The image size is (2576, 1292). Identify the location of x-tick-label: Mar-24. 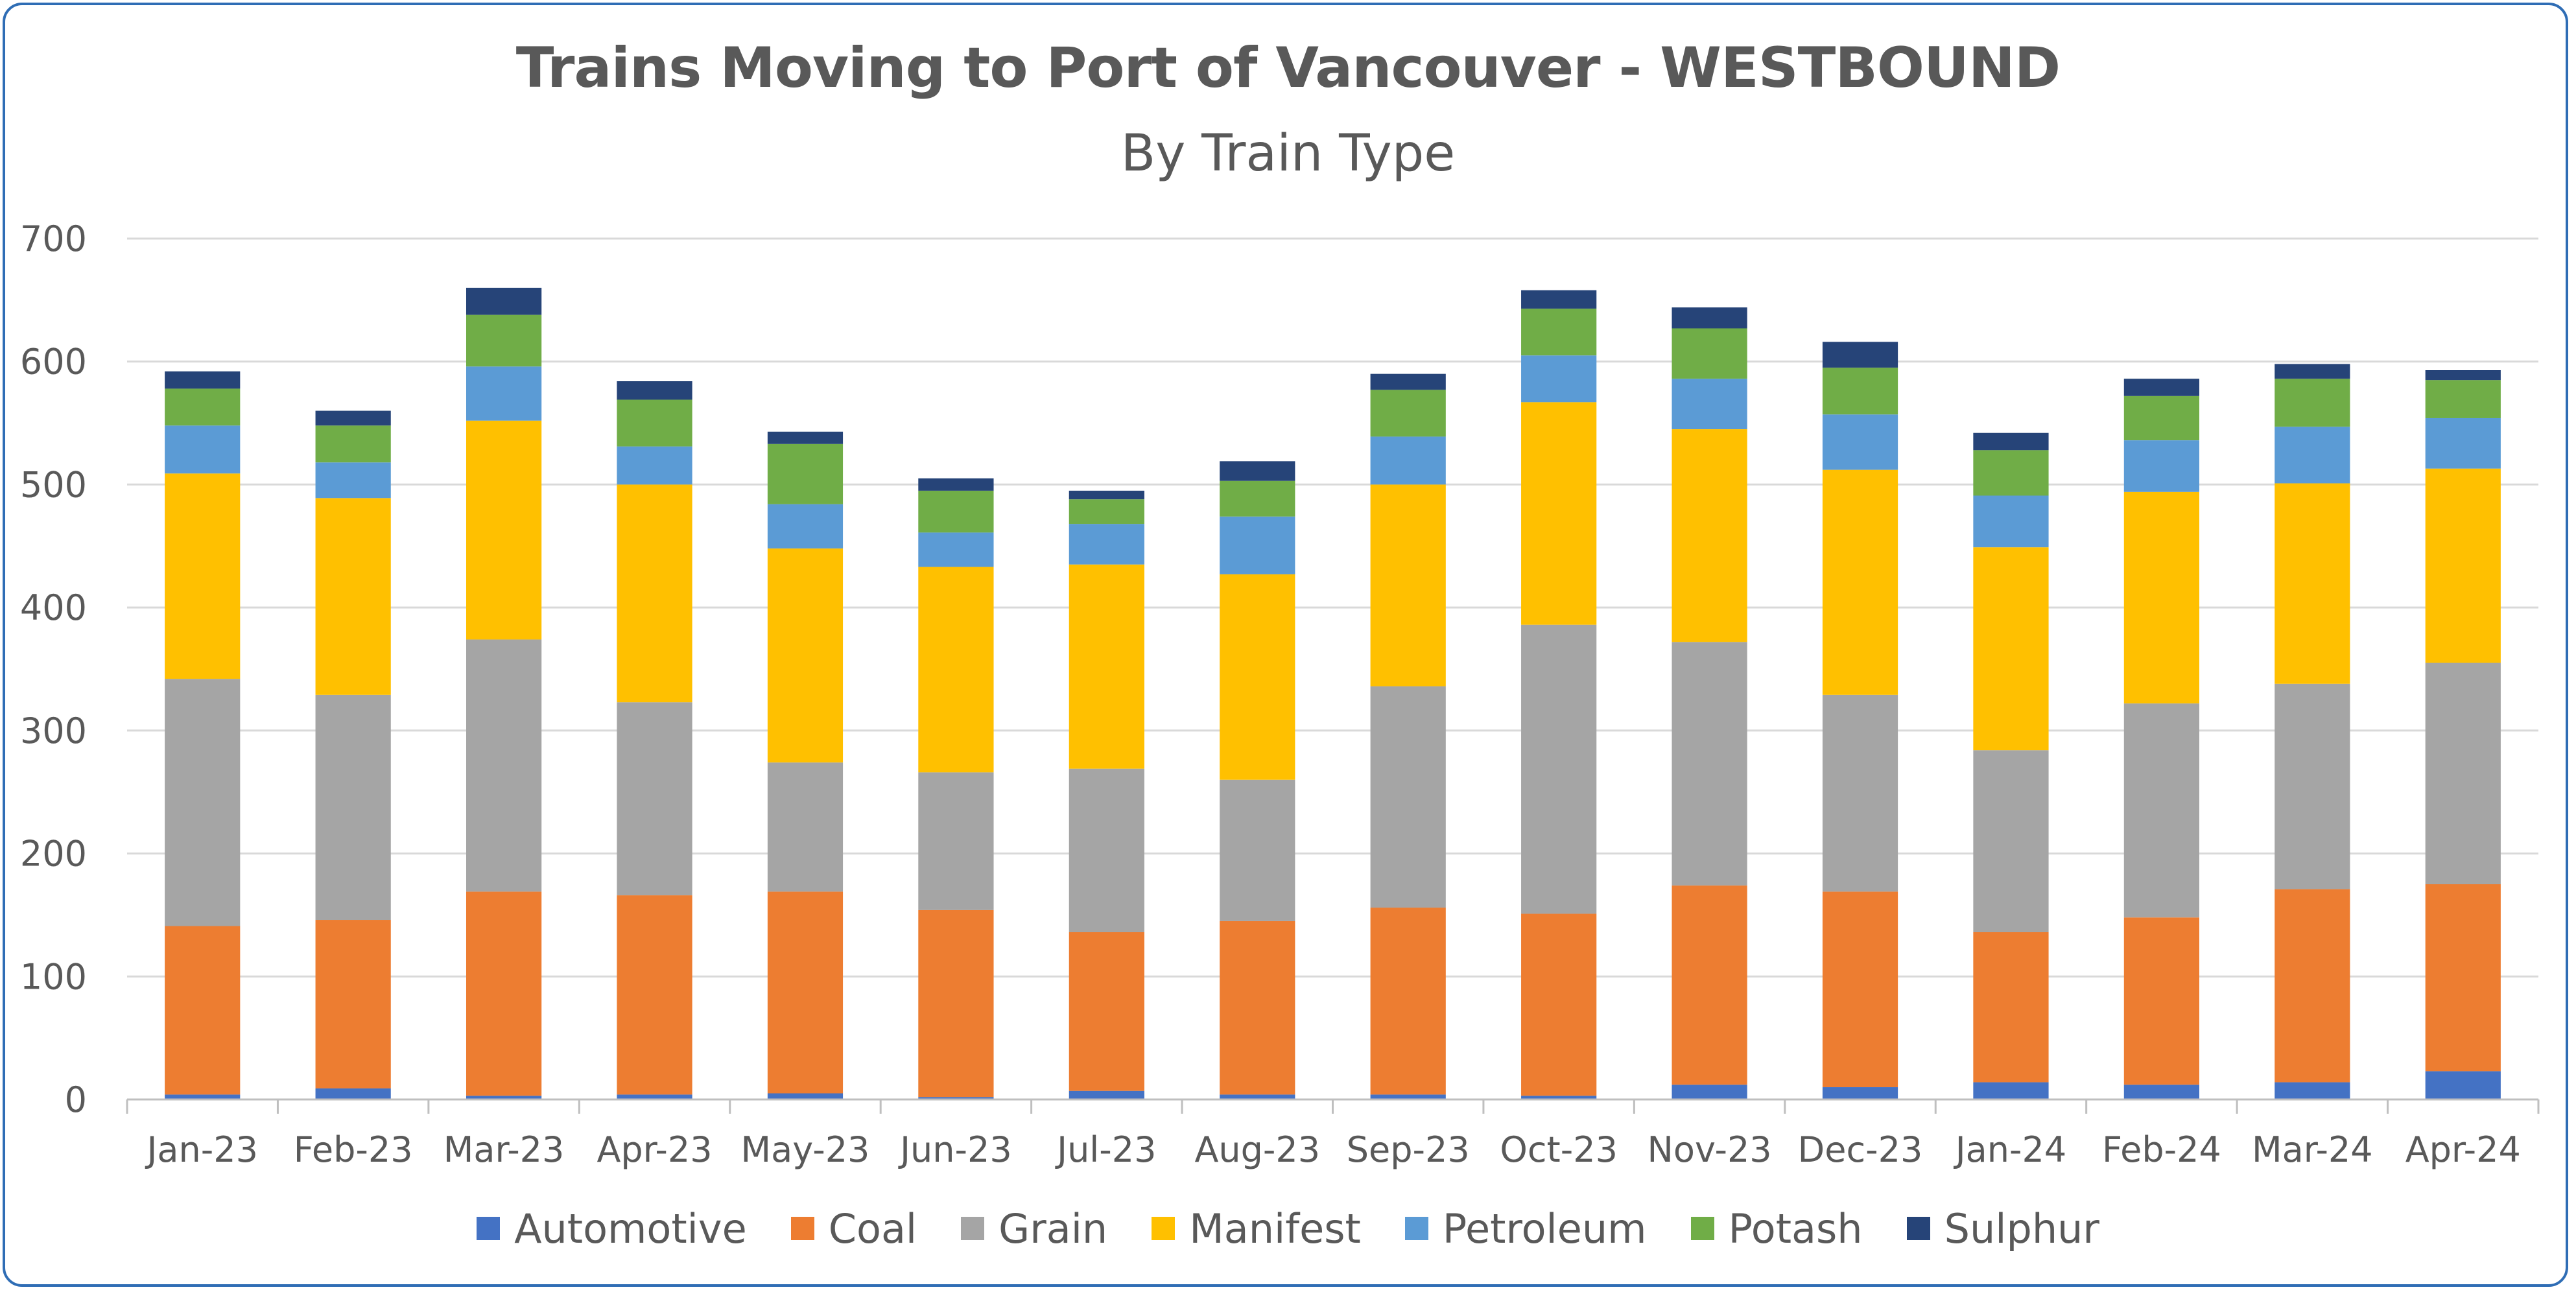
(2312, 1149).